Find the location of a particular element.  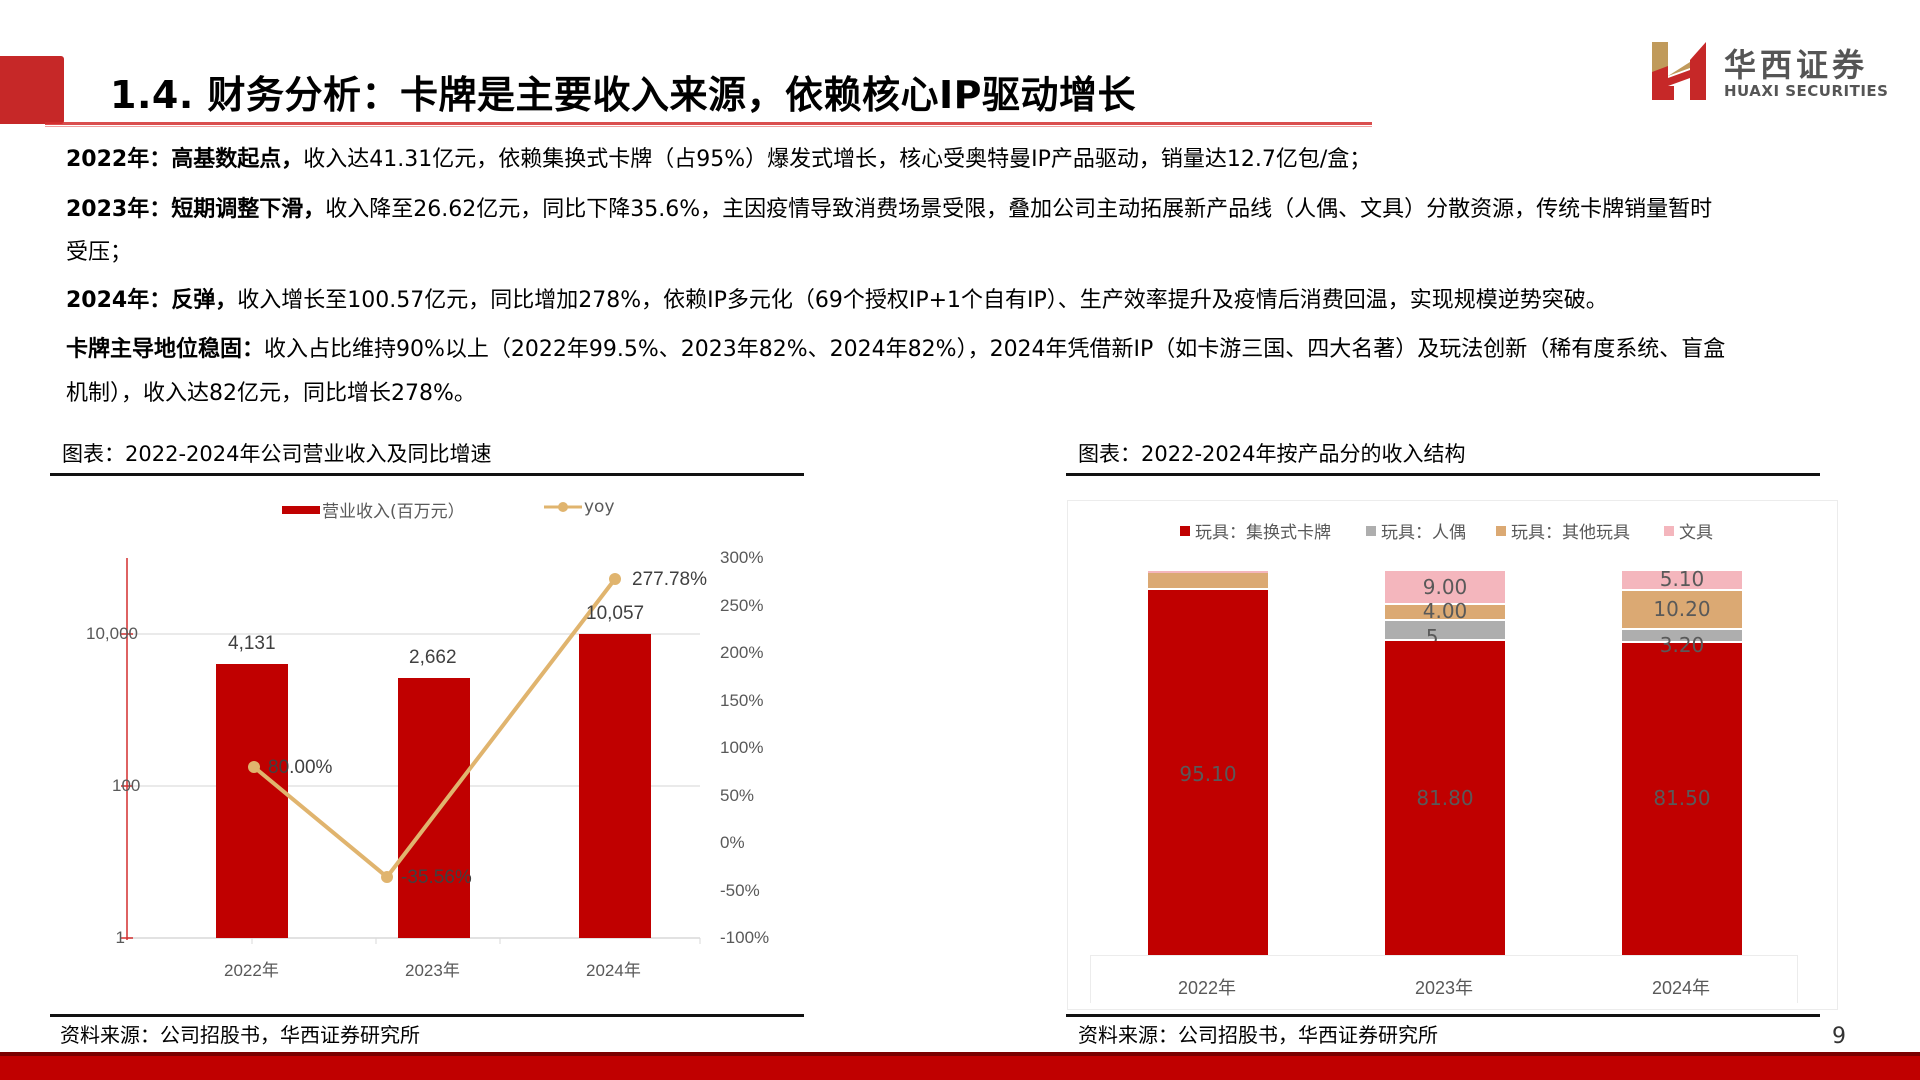

left-chart-top-rule is located at coordinates (427, 474).